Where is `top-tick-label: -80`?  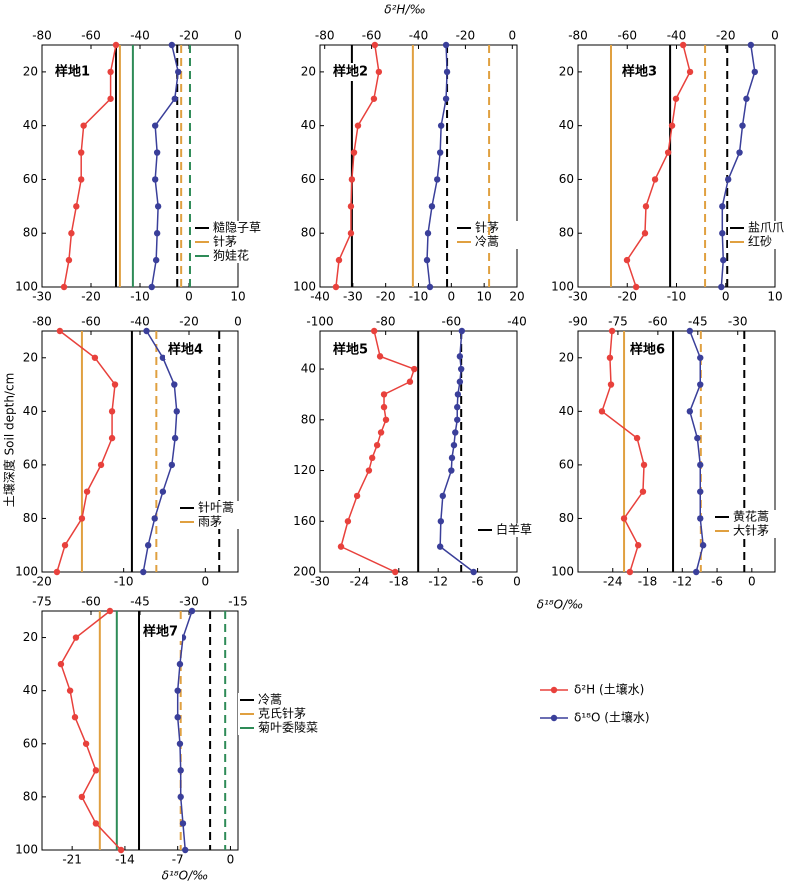 top-tick-label: -80 is located at coordinates (325, 36).